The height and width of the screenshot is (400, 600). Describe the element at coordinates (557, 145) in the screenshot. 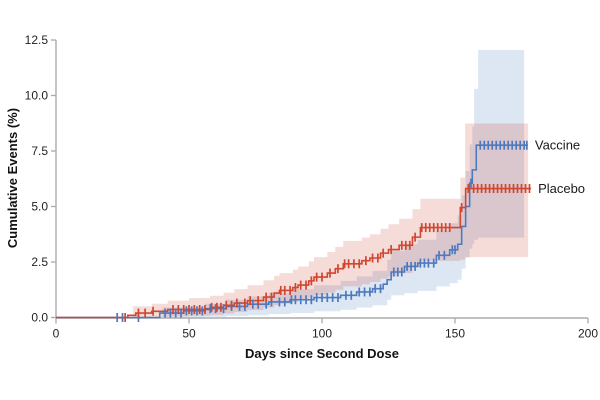

I see `series-label-vaccine: Vaccine` at that location.